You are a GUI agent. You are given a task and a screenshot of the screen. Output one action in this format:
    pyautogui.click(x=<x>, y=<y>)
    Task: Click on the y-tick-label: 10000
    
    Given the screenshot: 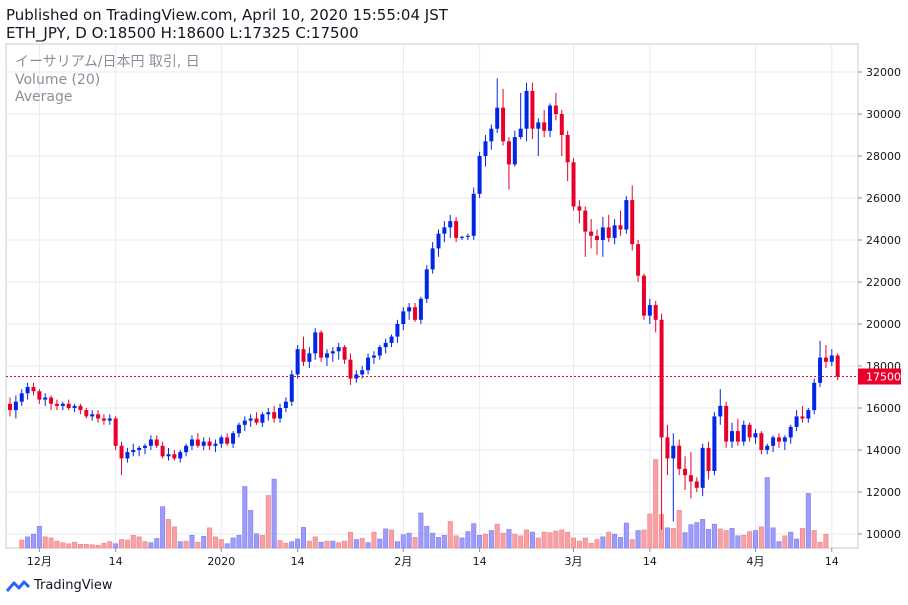 What is the action you would take?
    pyautogui.click(x=883, y=534)
    